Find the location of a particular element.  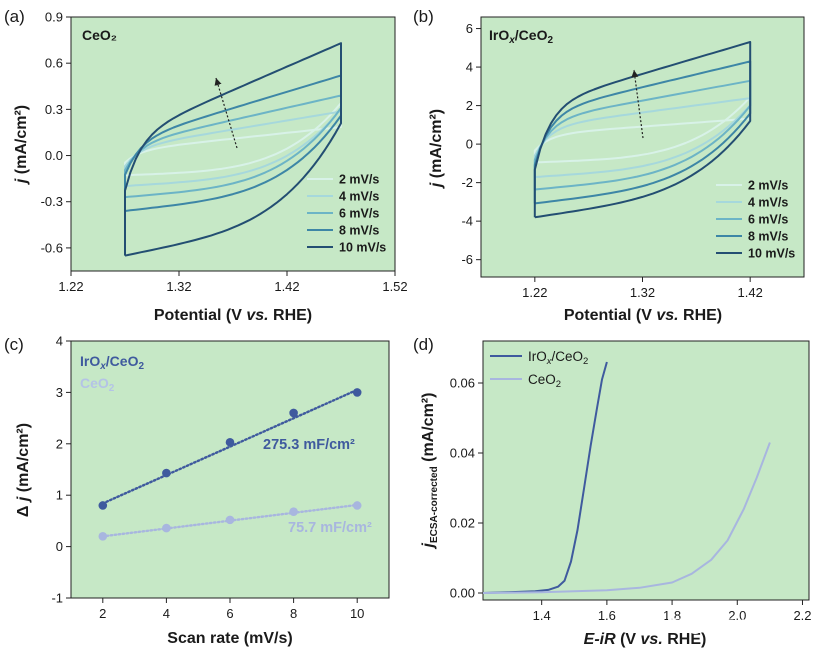

c-ytick-label: 0 is located at coordinates (59, 546).